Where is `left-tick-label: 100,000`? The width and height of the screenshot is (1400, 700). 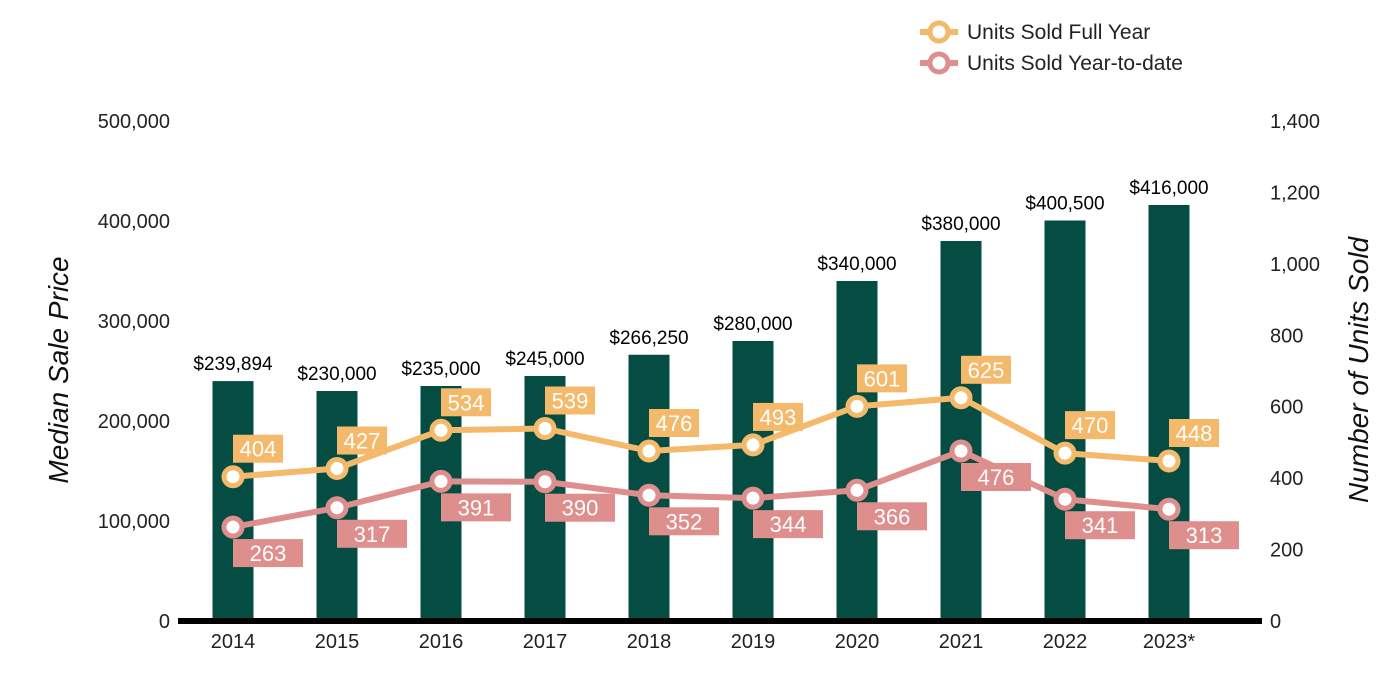
left-tick-label: 100,000 is located at coordinates (134, 522).